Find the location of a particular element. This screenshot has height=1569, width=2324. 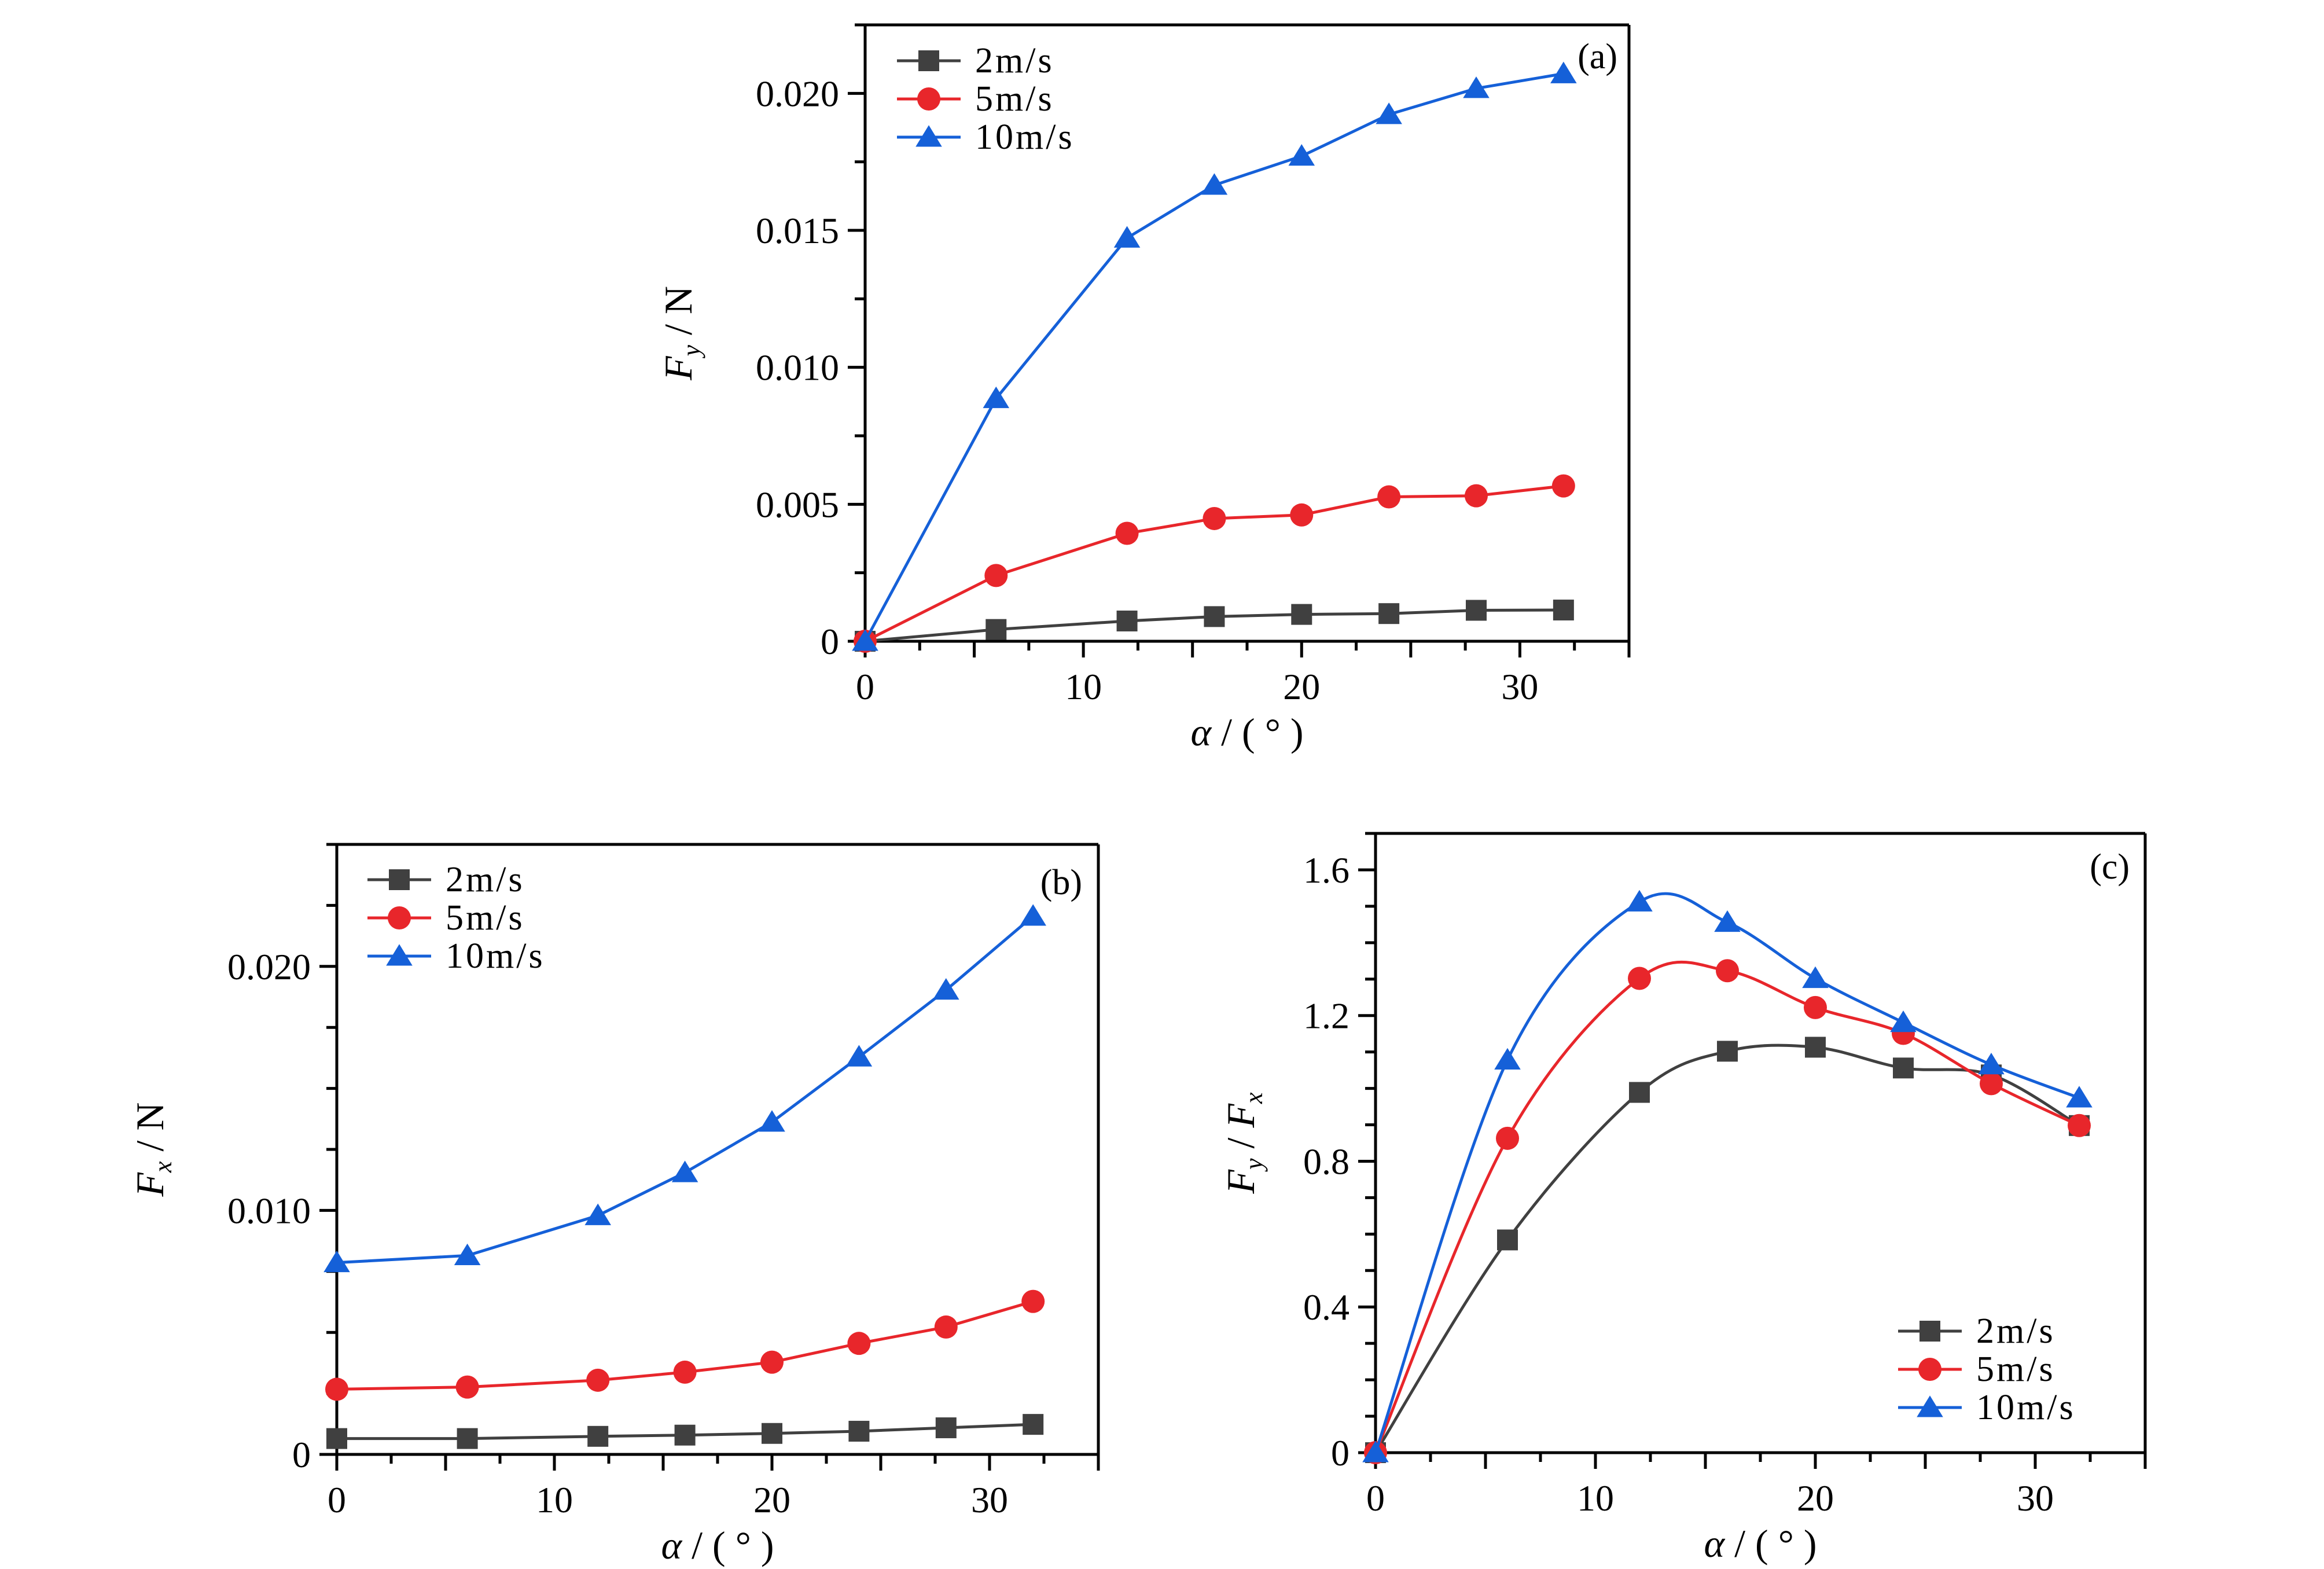

x-tick-label: 20 is located at coordinates (1301, 687).